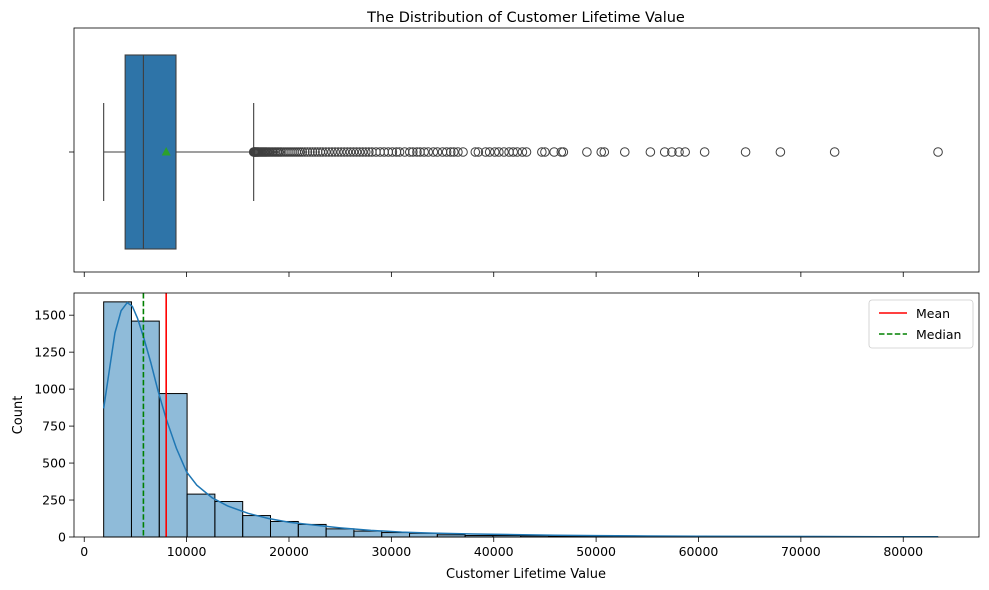 The image size is (989, 590). I want to click on legend-median-label: Median, so click(938, 334).